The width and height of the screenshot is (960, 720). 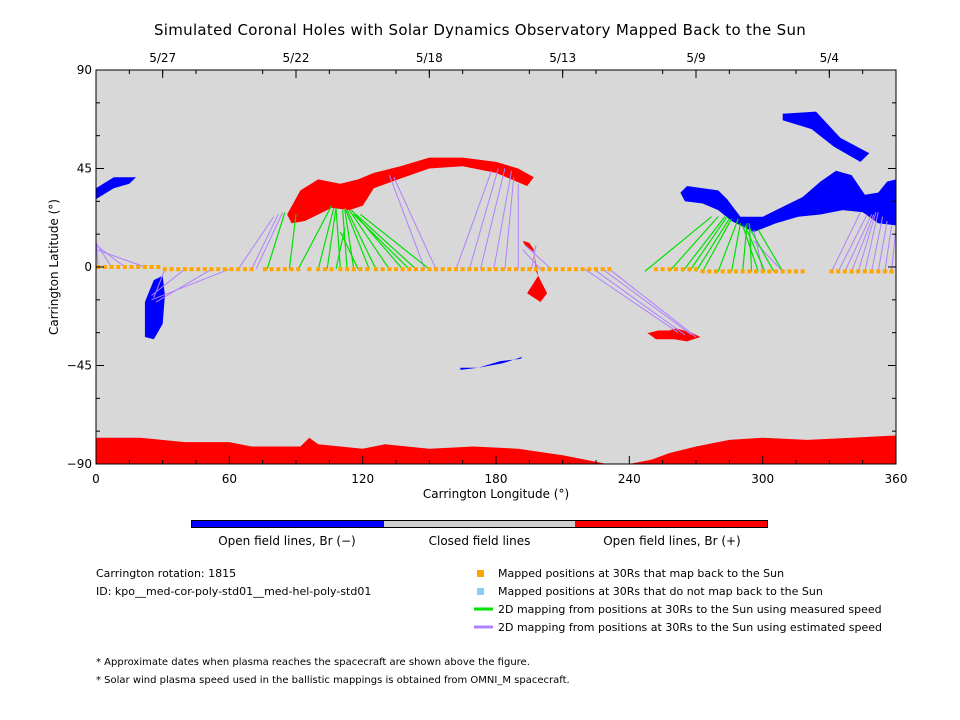 What do you see at coordinates (166, 573) in the screenshot?
I see `carrington-rotation: Carrington rotation: 1815` at bounding box center [166, 573].